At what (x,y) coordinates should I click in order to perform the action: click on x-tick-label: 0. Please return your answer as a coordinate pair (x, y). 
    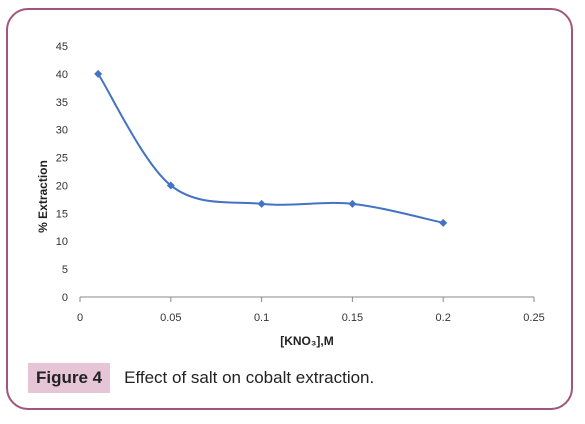
    Looking at the image, I should click on (80, 318).